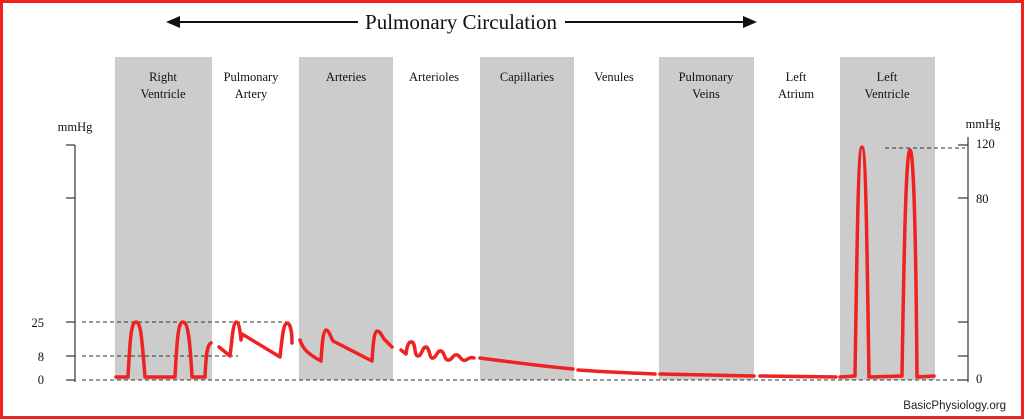  Describe the element at coordinates (527, 218) in the screenshot. I see `column-capillaries` at that location.